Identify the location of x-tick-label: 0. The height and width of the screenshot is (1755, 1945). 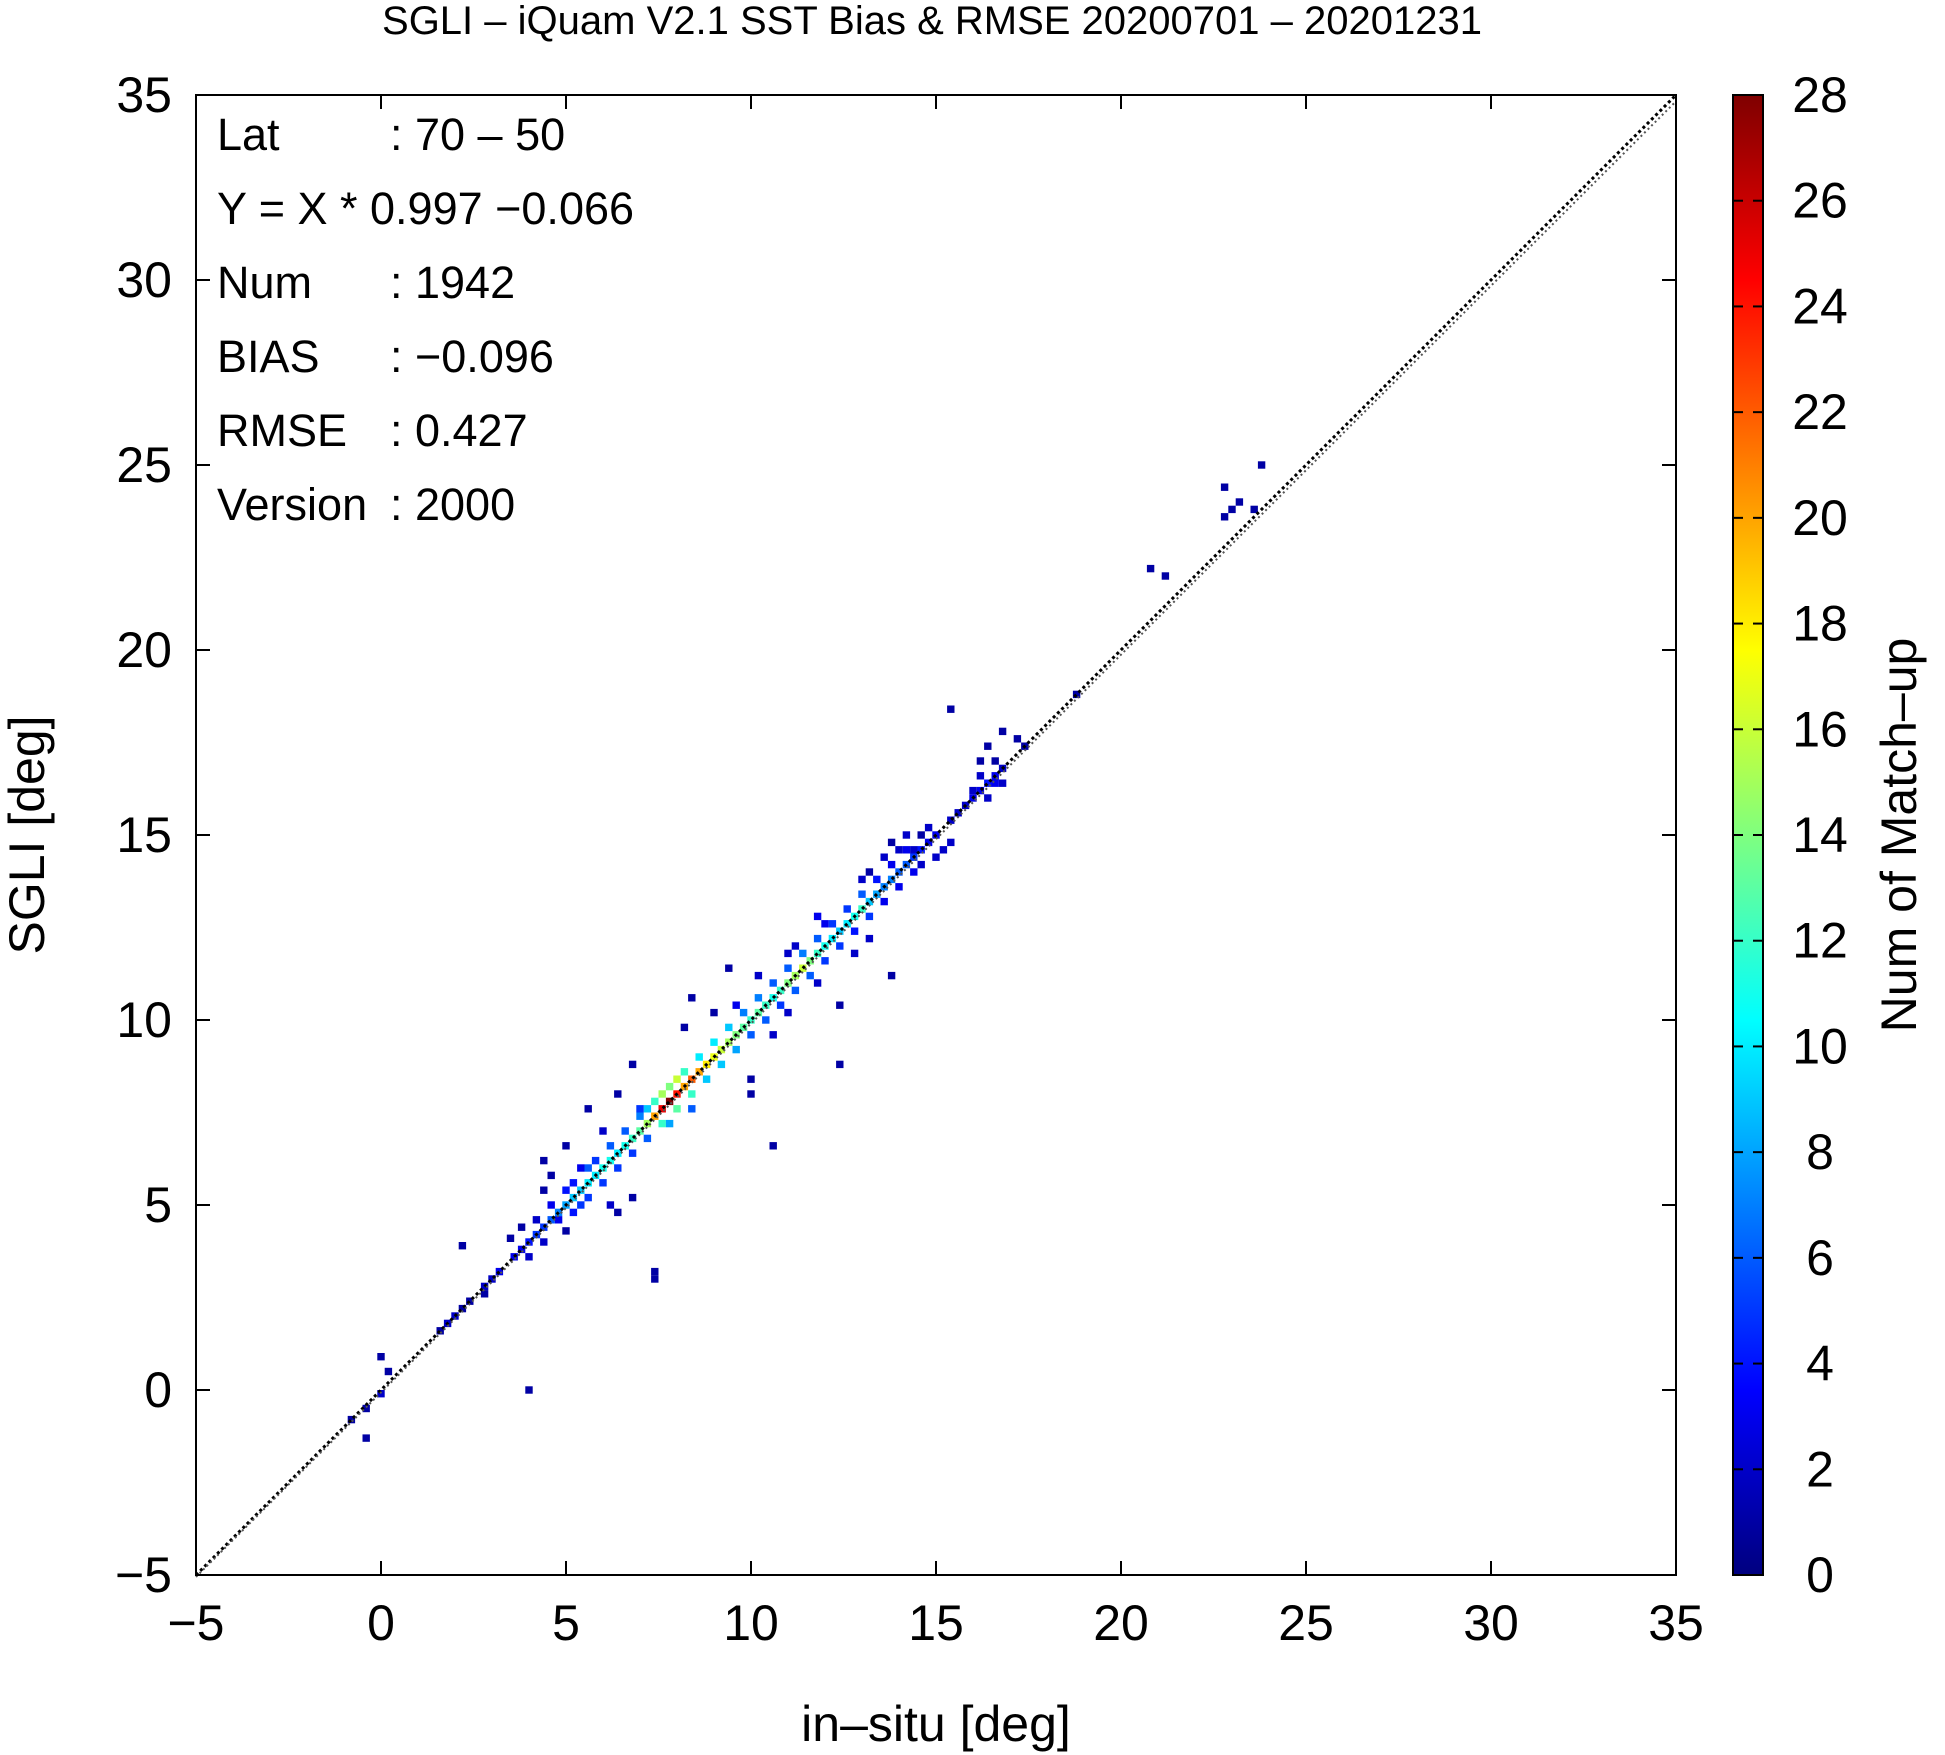
(381, 1623).